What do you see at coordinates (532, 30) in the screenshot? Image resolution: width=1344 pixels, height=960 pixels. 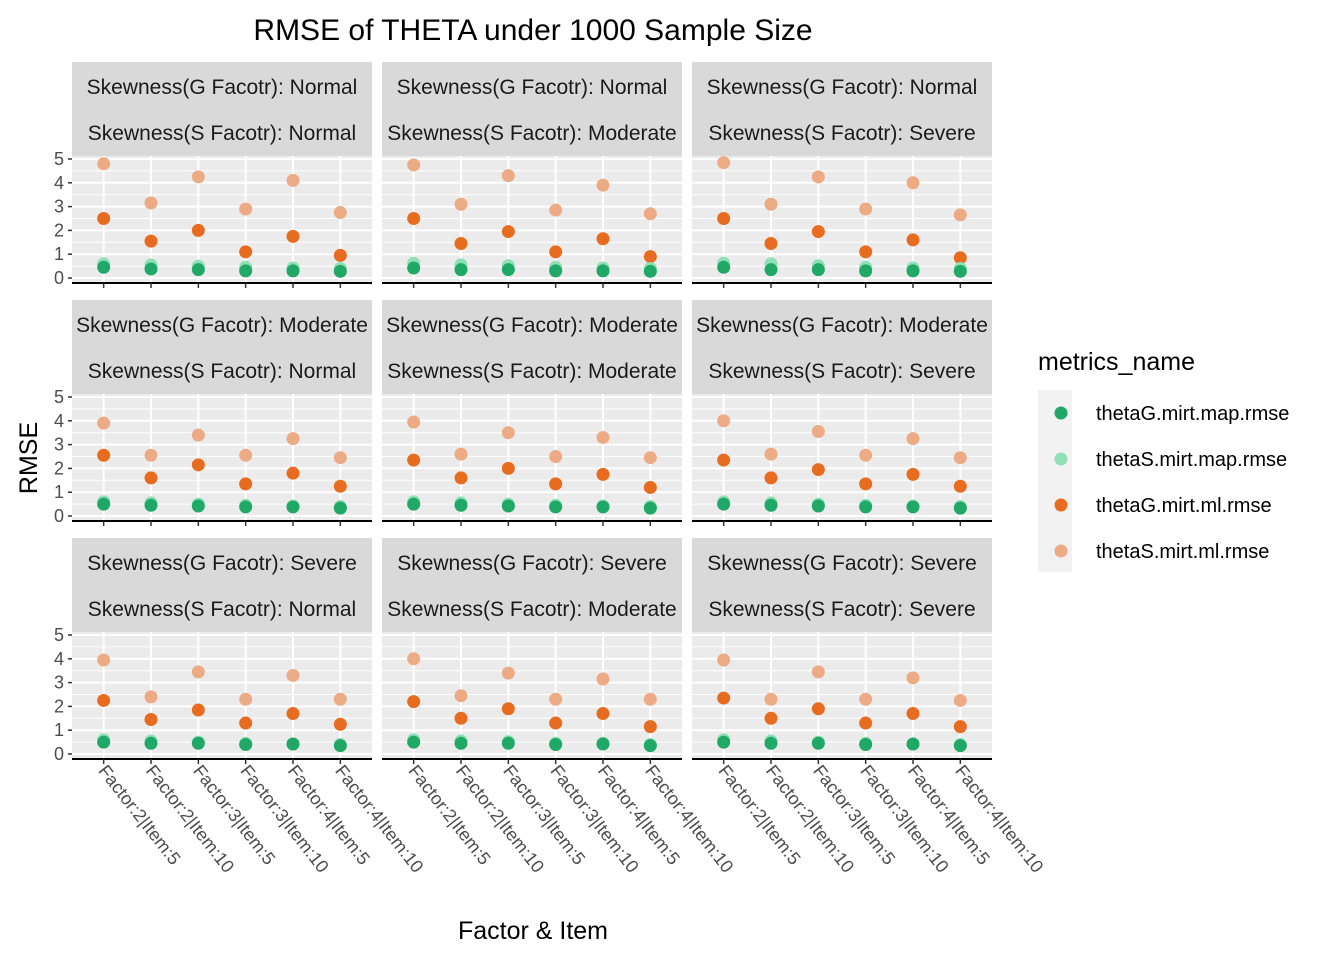 I see `chart-title: RMSE of THETA under 1000 Sample Size` at bounding box center [532, 30].